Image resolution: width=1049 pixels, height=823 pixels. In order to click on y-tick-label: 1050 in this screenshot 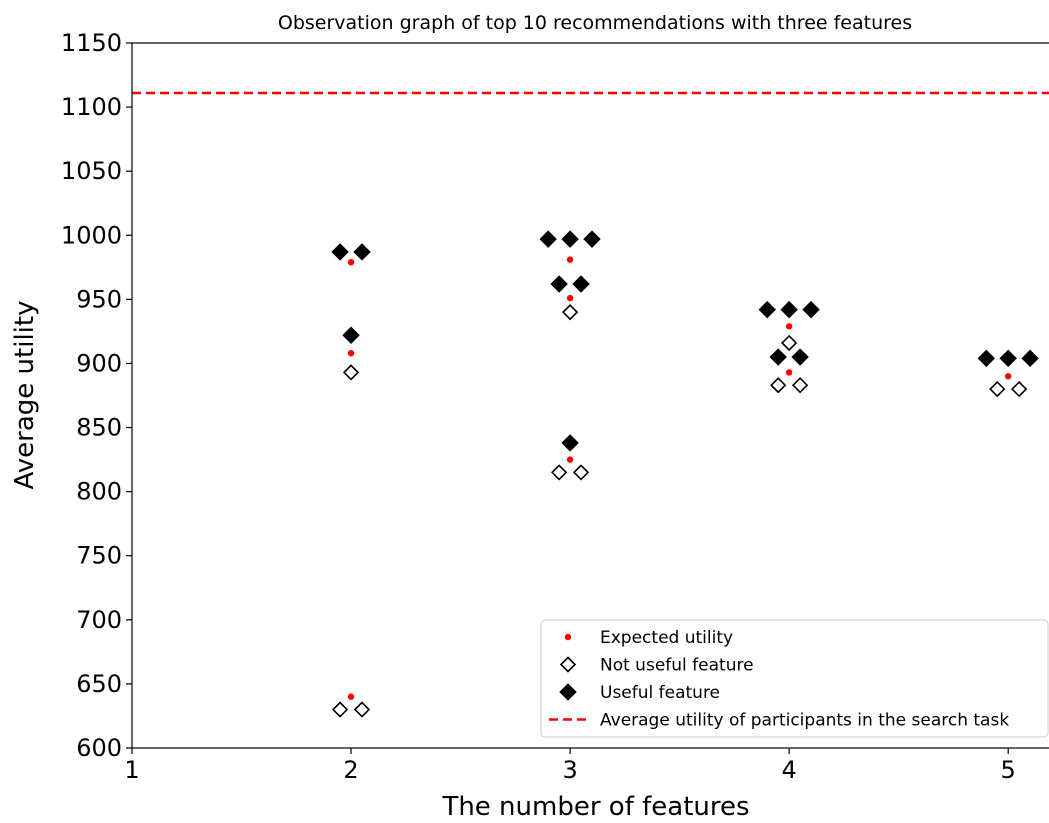, I will do `click(91, 171)`.